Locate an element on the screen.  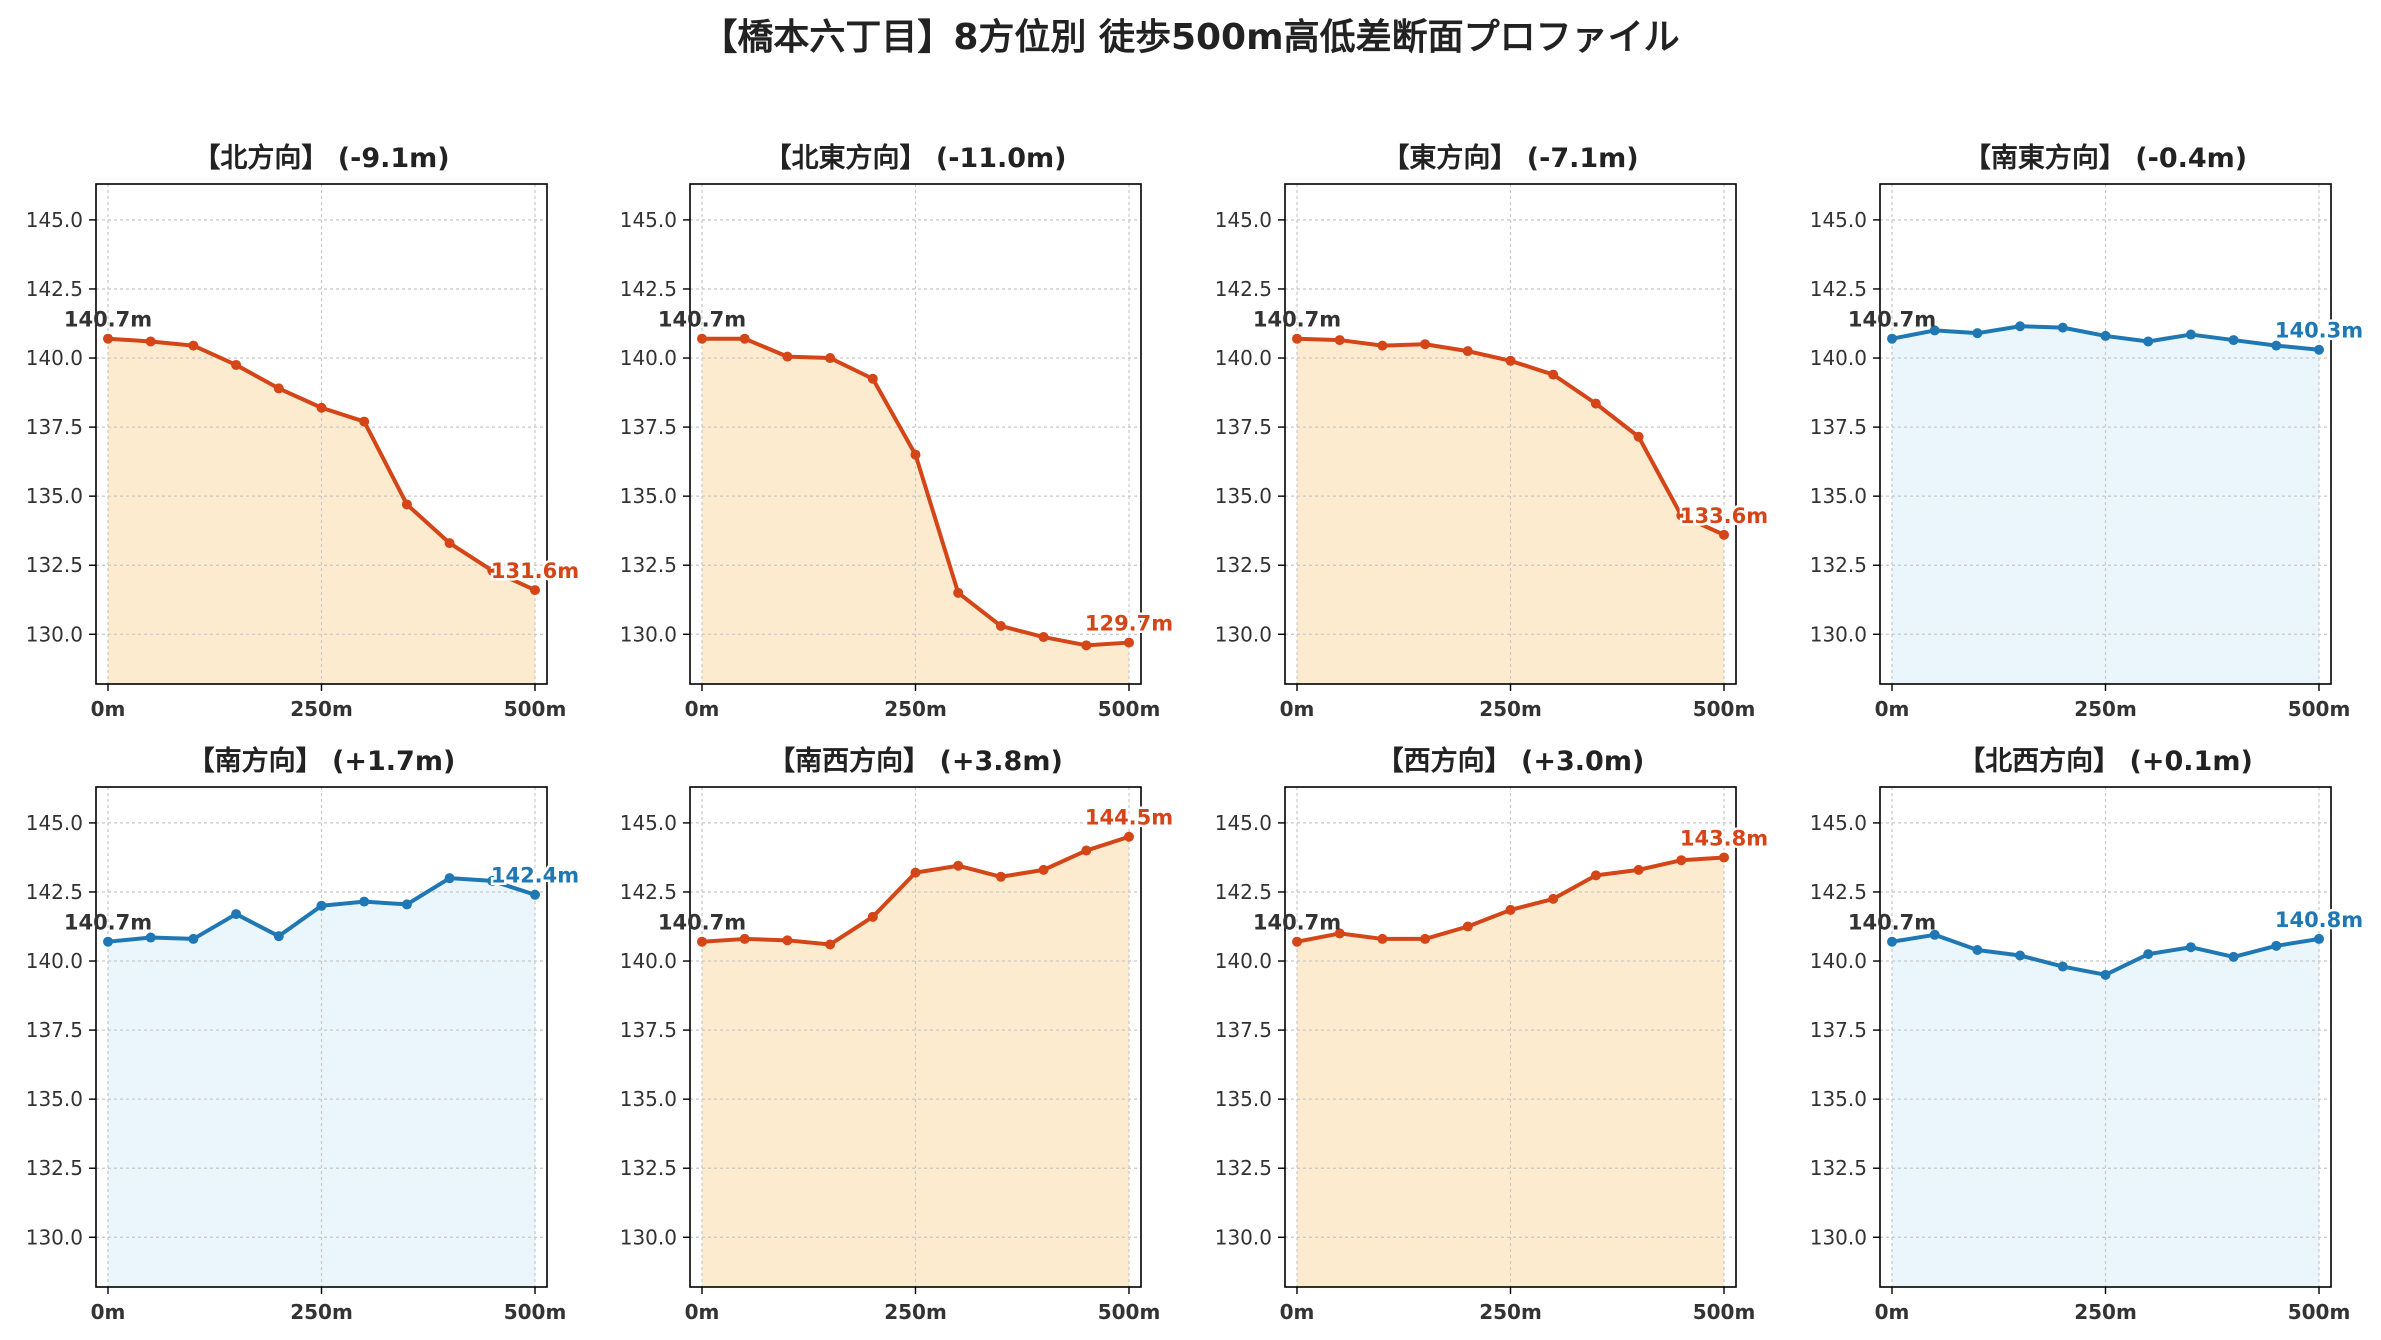
page-title: 【橋本六丁目】8方位別 徒歩500m高低差断面プロファイル is located at coordinates (1190, 37).